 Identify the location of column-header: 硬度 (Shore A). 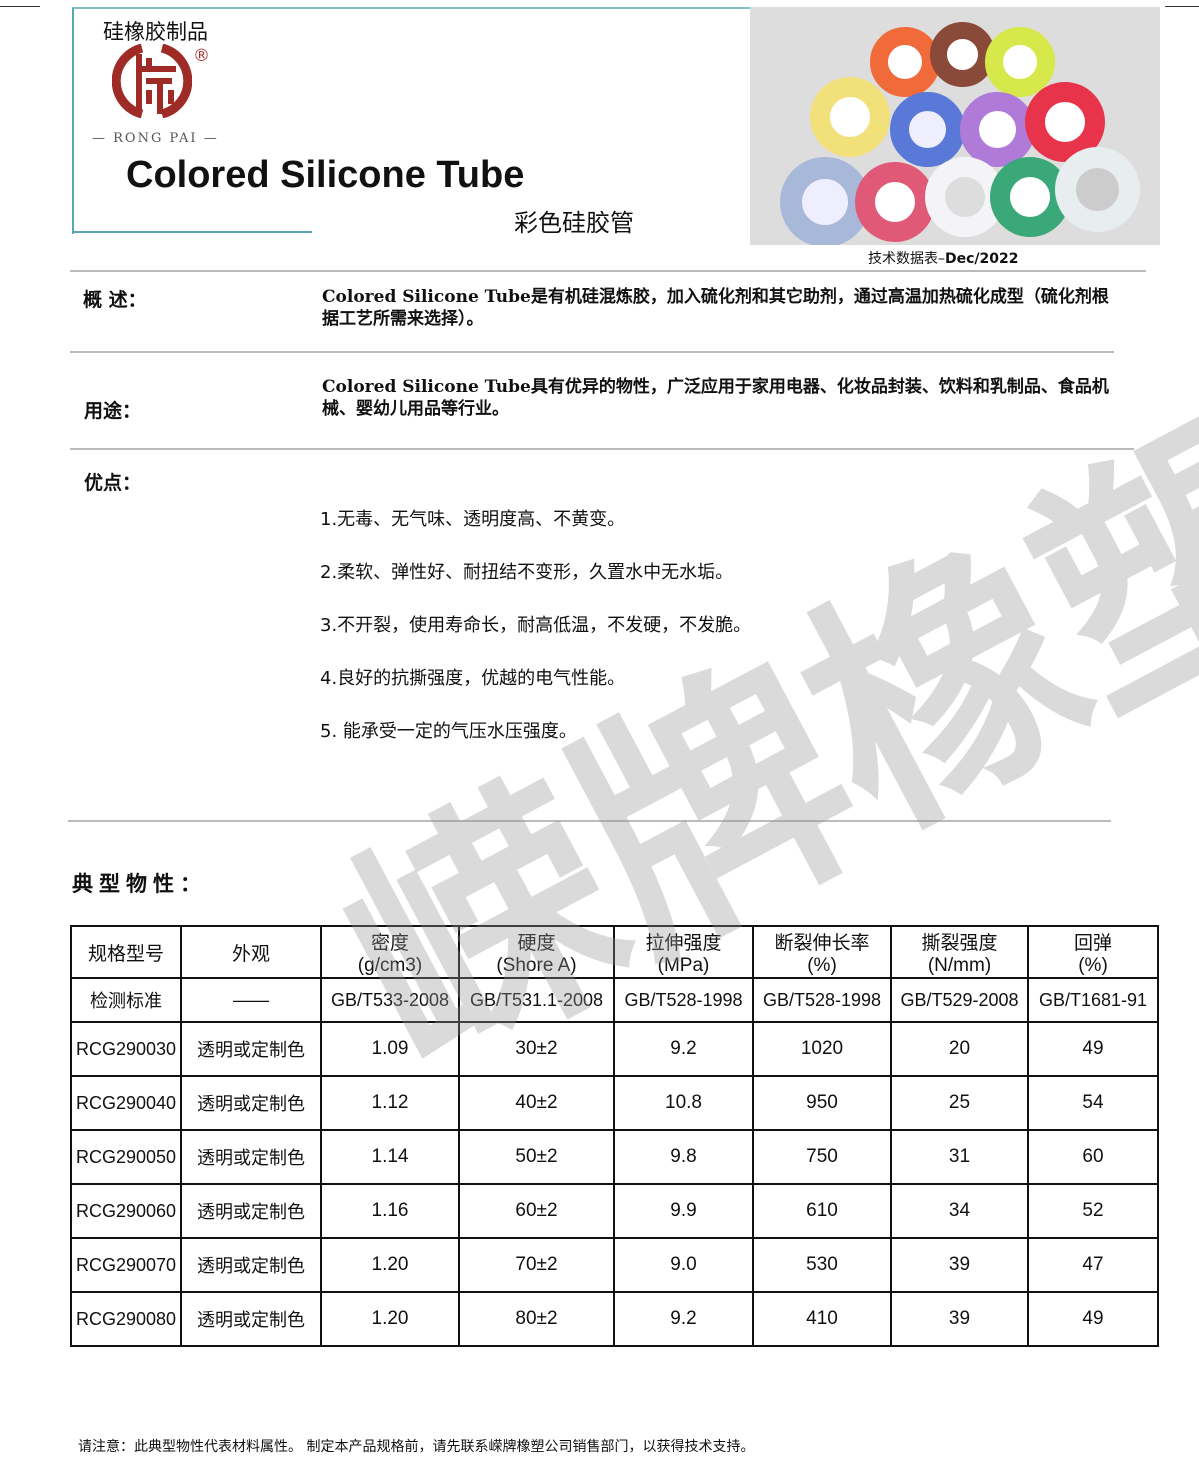
(536, 952).